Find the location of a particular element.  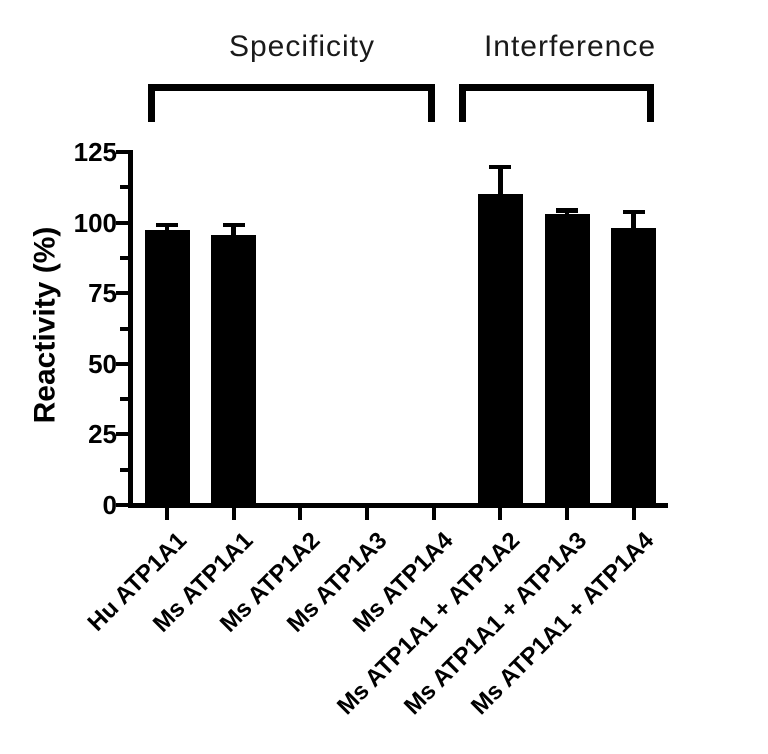

interference-bracket-right-leg is located at coordinates (650, 103).